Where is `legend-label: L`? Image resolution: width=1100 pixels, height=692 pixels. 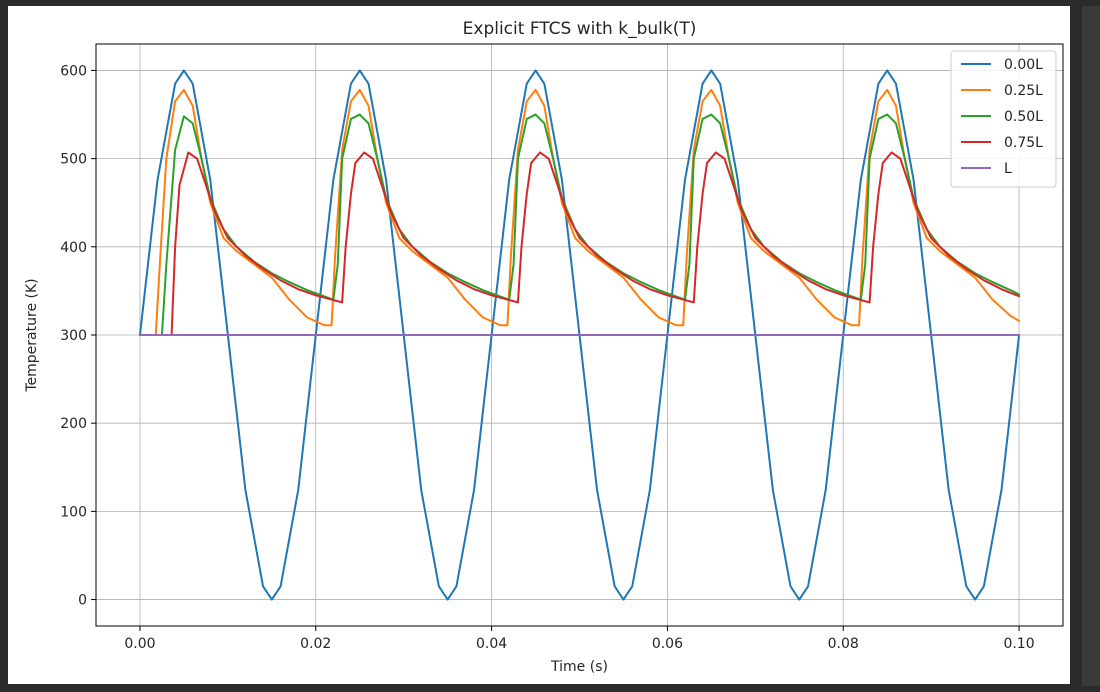
legend-label: L is located at coordinates (1008, 169).